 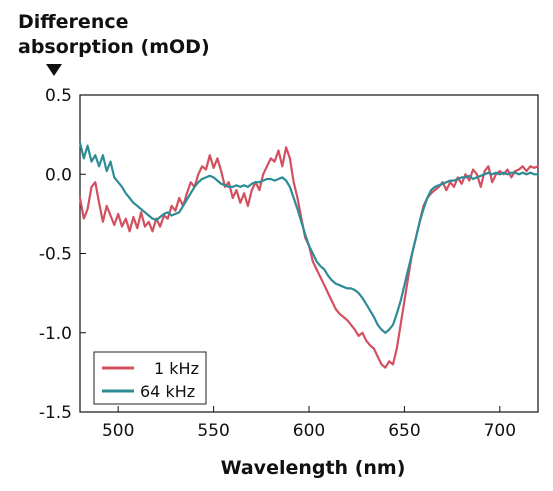 What do you see at coordinates (114, 47) in the screenshot?
I see `y-axis-label-line-2: absorption (mOD)` at bounding box center [114, 47].